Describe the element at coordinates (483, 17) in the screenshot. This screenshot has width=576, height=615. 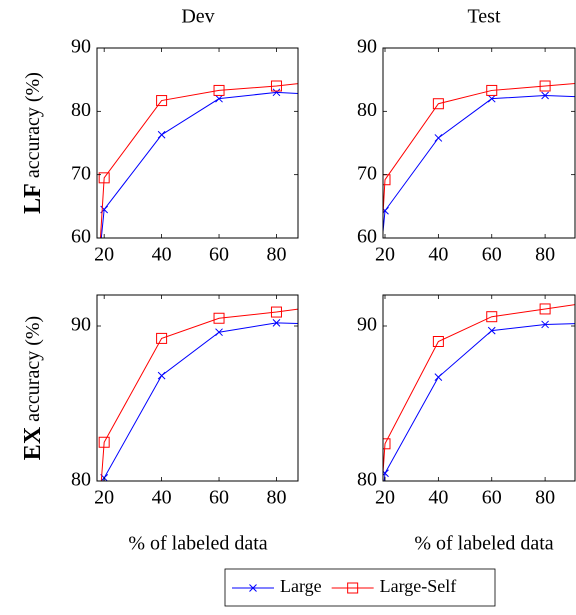
I see `subplot-title: Test` at that location.